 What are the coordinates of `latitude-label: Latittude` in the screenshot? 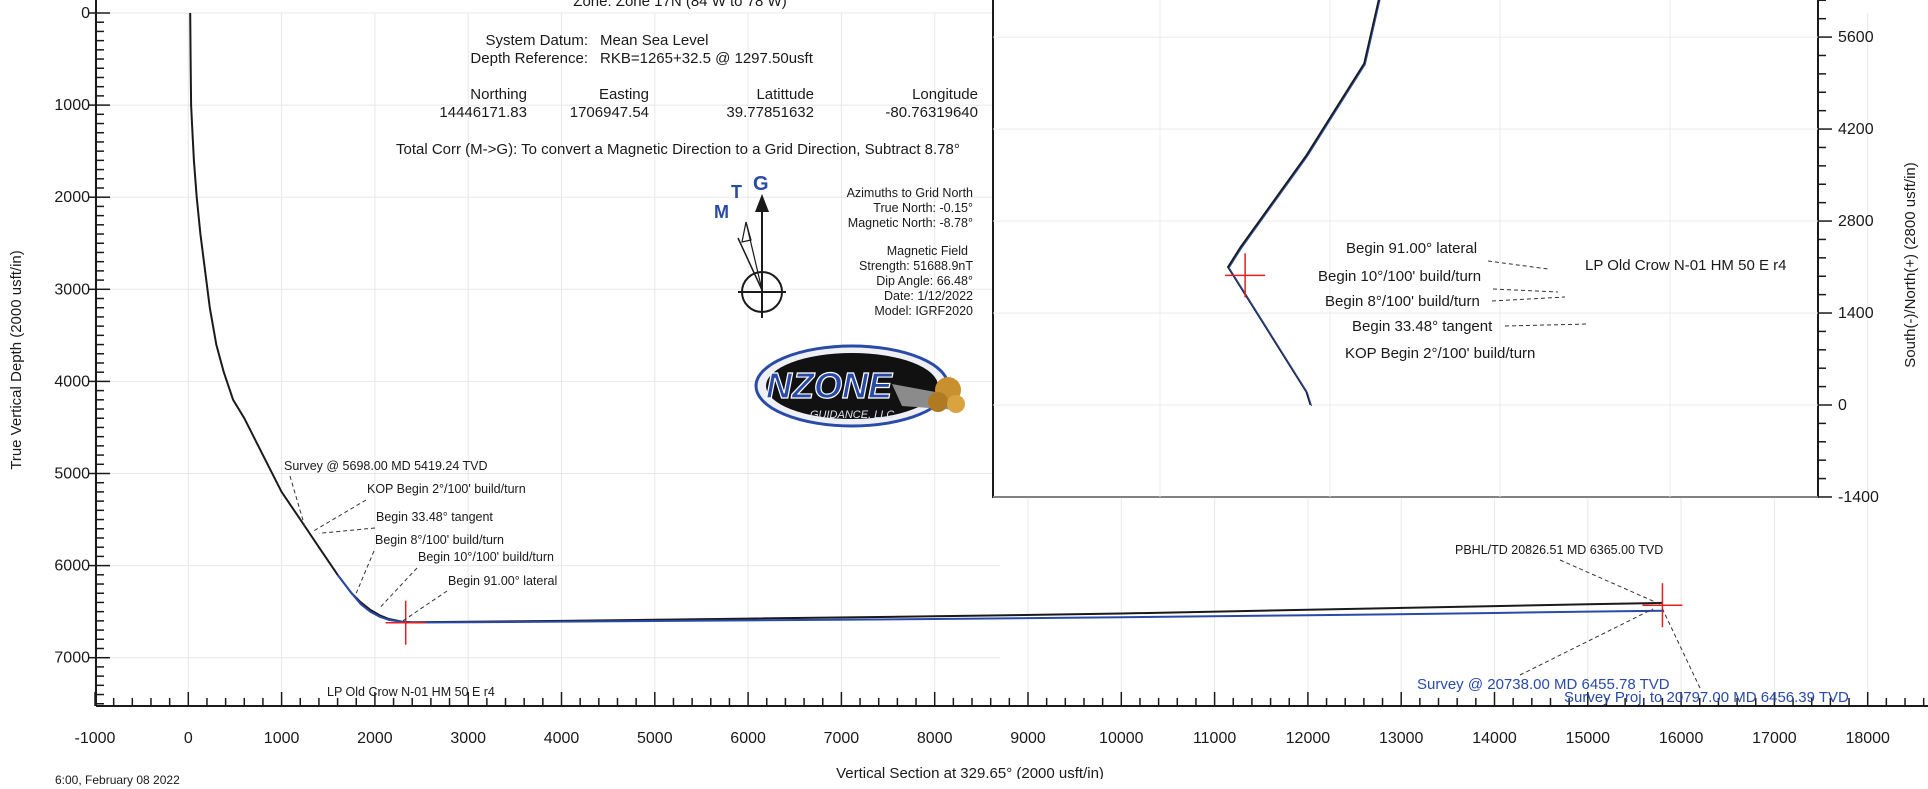 It's located at (785, 94).